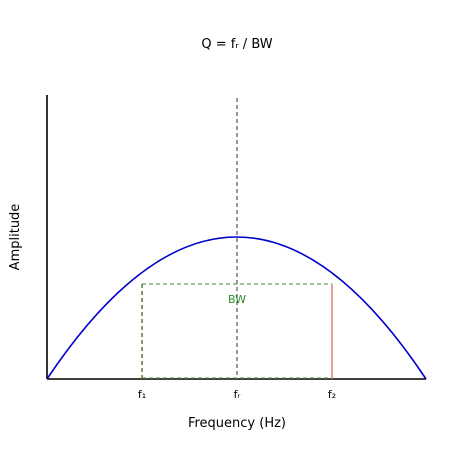  I want to click on diagram-title: Q = fᵣ / BW, so click(236, 44).